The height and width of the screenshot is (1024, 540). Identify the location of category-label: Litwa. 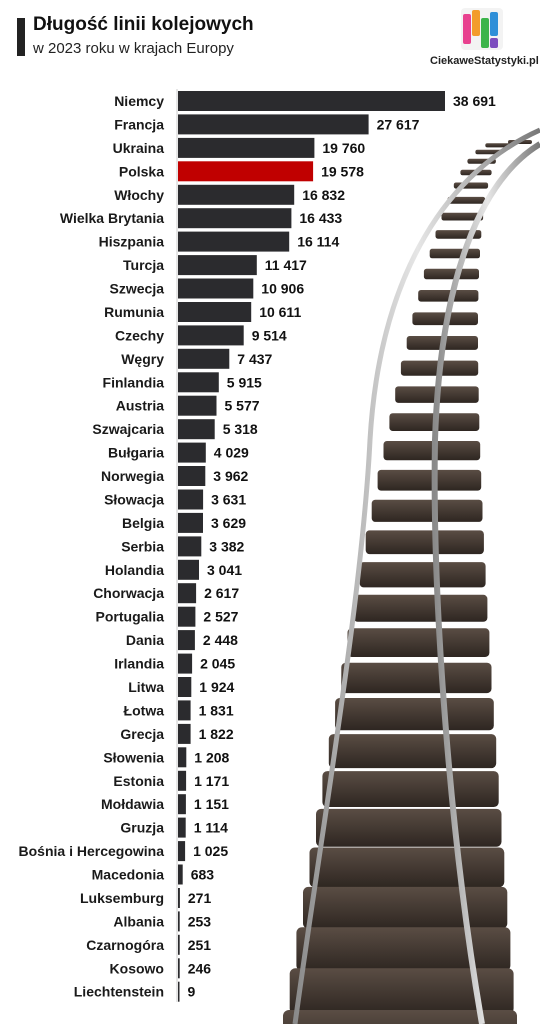
(146, 687).